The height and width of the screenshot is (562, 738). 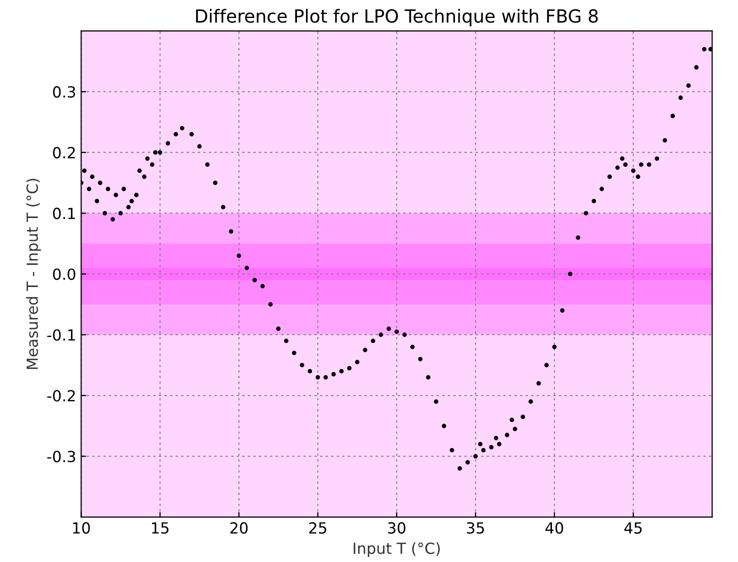 I want to click on y-tick-label: 0.2, so click(x=64, y=152).